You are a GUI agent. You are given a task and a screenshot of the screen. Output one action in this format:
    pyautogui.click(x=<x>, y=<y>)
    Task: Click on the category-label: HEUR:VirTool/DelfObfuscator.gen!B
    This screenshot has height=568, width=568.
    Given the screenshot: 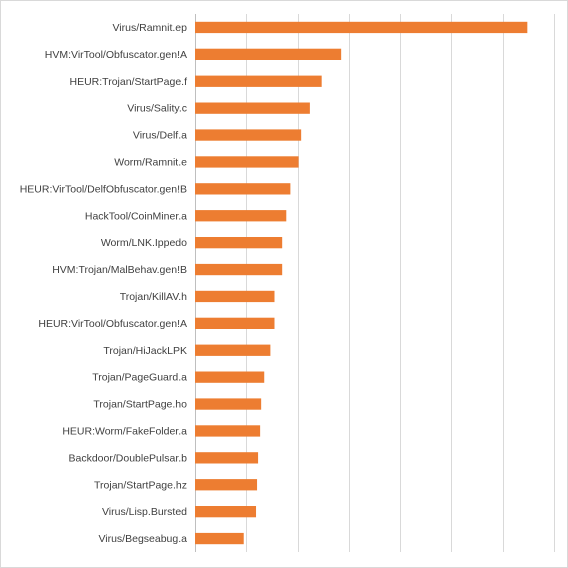 What is the action you would take?
    pyautogui.click(x=103, y=189)
    